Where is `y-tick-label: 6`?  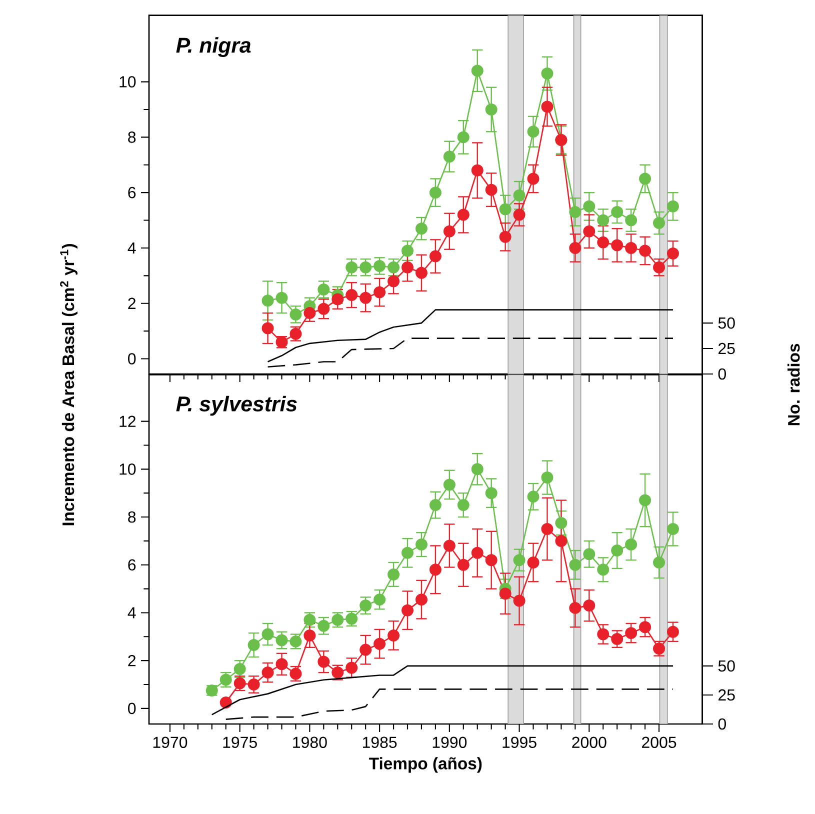
y-tick-label: 6 is located at coordinates (132, 565).